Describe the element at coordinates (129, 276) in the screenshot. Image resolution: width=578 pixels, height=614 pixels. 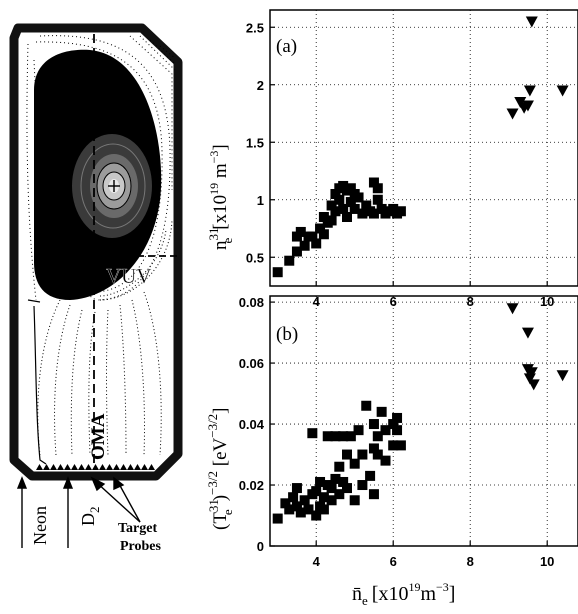
I see `vuv-label: VUV` at that location.